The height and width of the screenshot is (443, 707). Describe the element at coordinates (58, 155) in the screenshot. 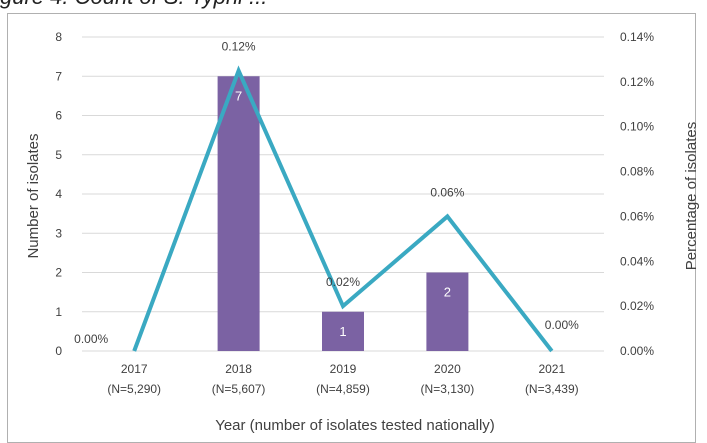

I see `y-left-tick-label: 5` at that location.